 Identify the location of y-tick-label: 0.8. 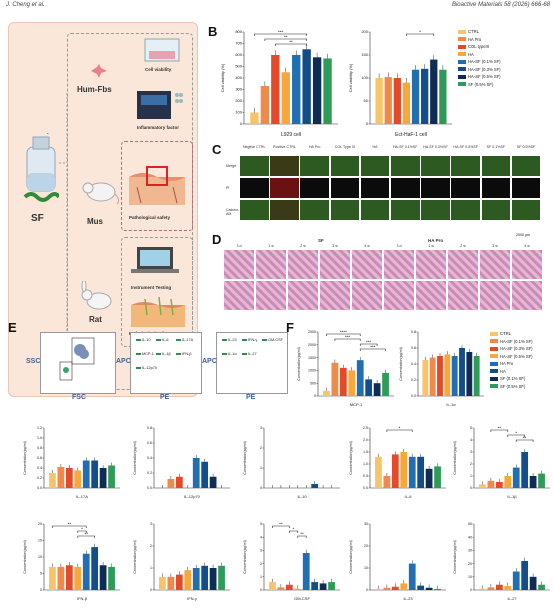
(413, 332).